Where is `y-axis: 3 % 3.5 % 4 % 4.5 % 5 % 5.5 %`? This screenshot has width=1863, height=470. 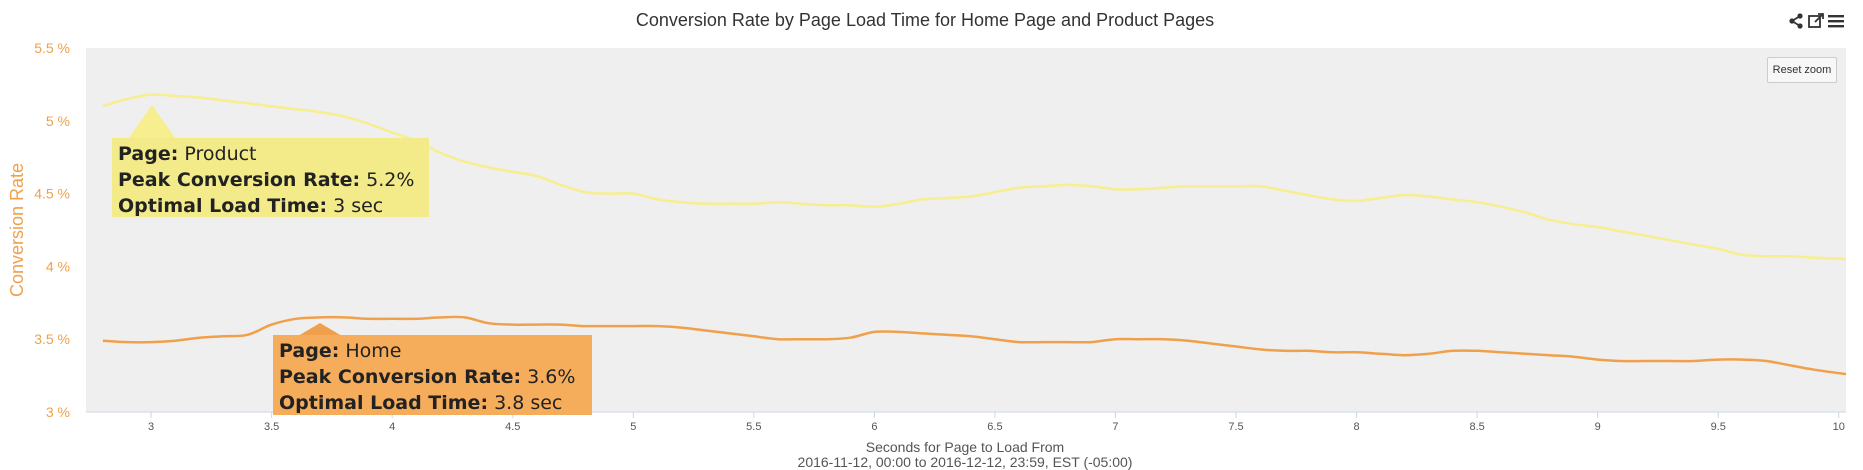 y-axis: 3 % 3.5 % 4 % 4.5 % 5 % 5.5 % is located at coordinates (52, 230).